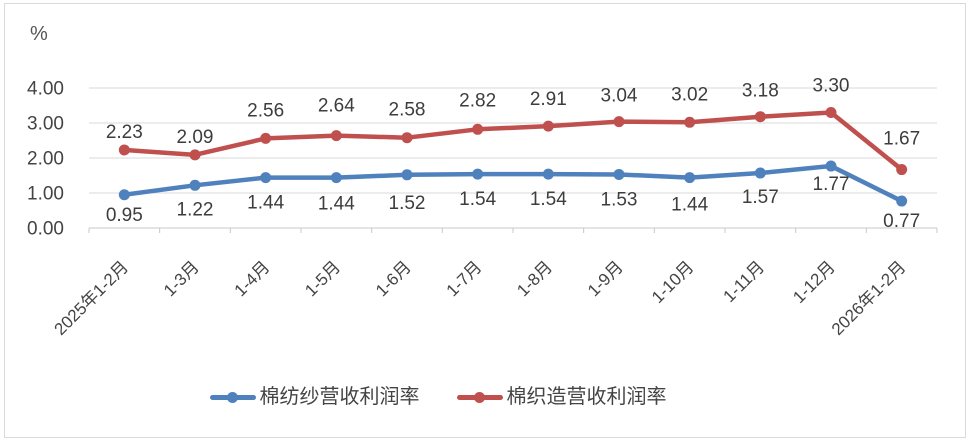 This screenshot has width=970, height=448. Describe the element at coordinates (477, 100) in the screenshot. I see `series-1-data-label: 2.82` at that location.